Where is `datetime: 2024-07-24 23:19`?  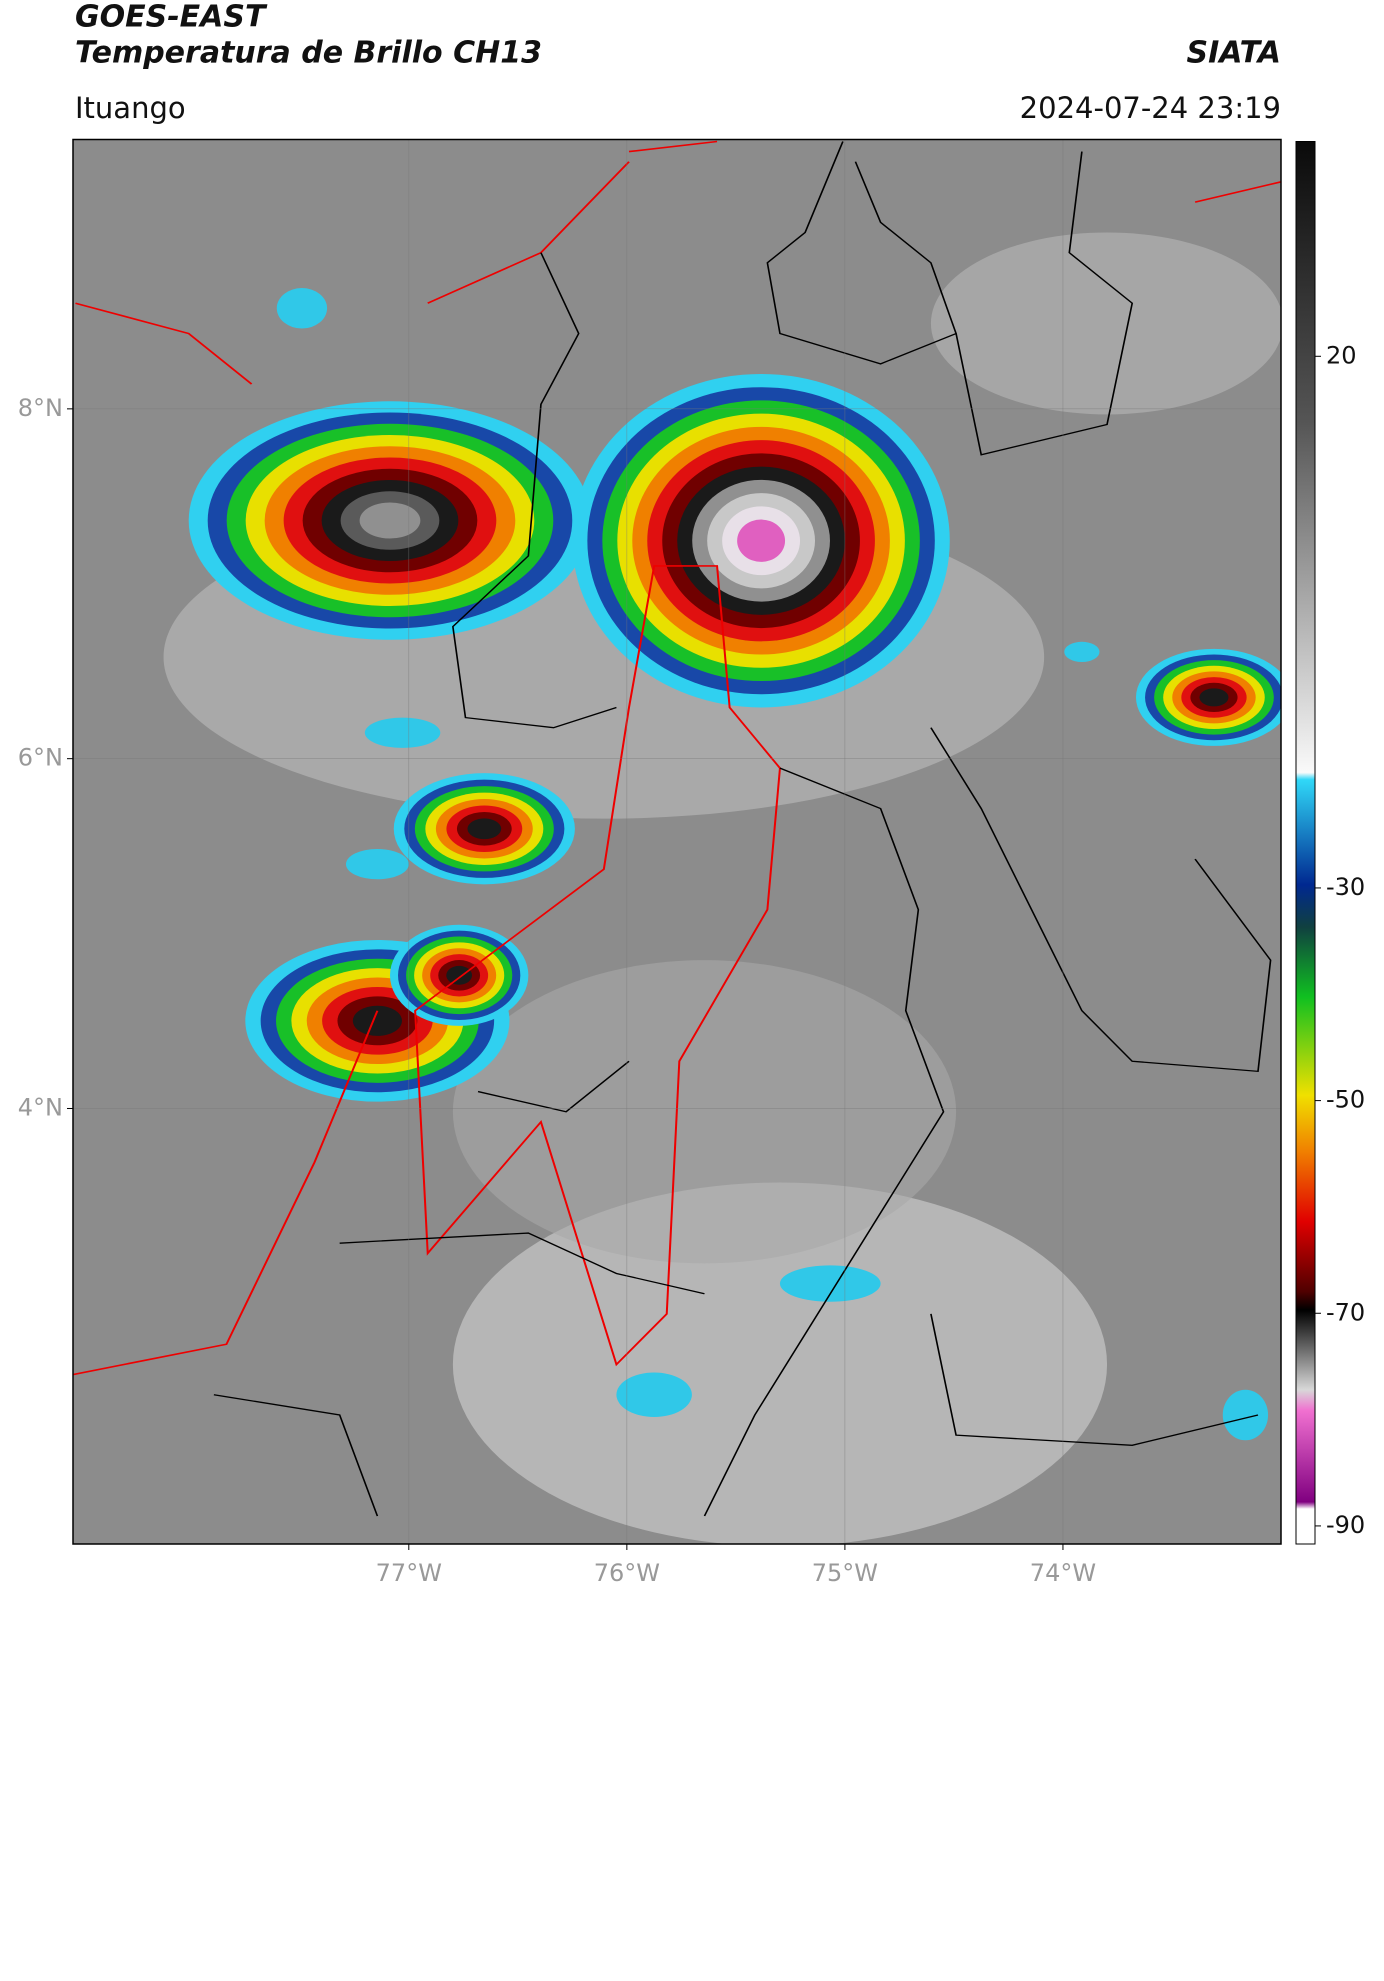 datetime: 2024-07-24 23:19 is located at coordinates (1150, 108).